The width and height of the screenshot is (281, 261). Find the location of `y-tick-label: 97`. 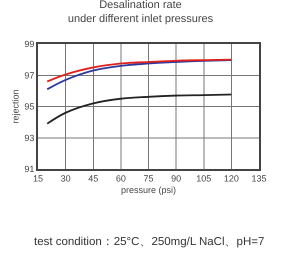

y-tick-label: 97 is located at coordinates (29, 75).